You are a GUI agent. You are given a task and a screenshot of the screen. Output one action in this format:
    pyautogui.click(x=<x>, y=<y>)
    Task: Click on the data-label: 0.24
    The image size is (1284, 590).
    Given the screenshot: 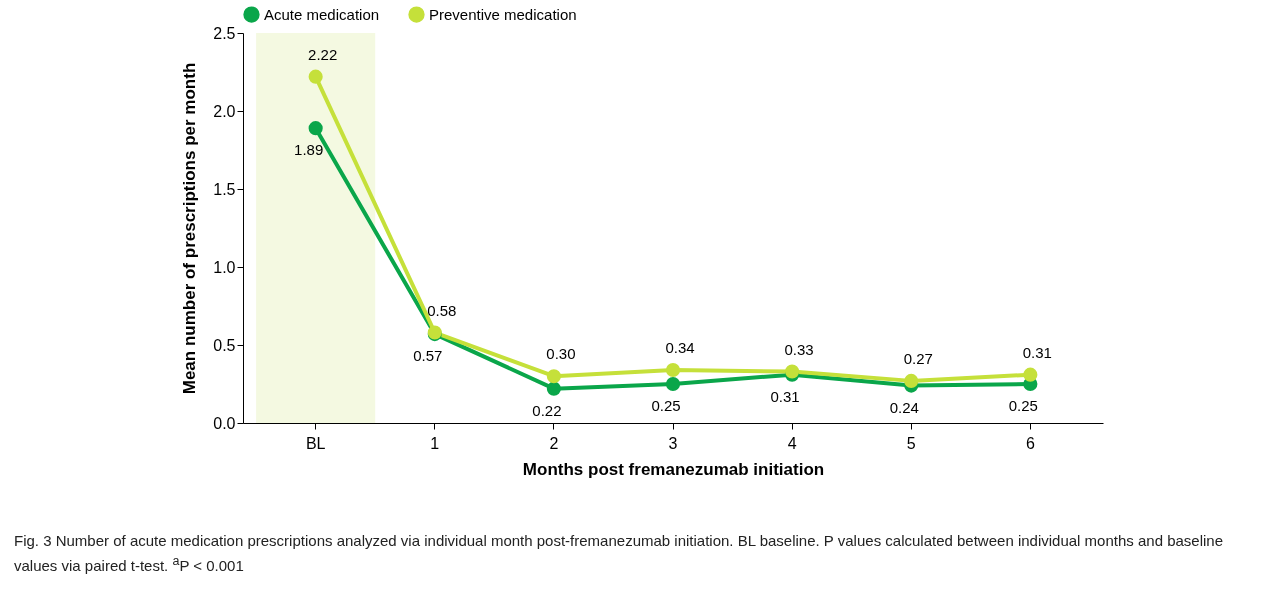 What is the action you would take?
    pyautogui.click(x=904, y=407)
    